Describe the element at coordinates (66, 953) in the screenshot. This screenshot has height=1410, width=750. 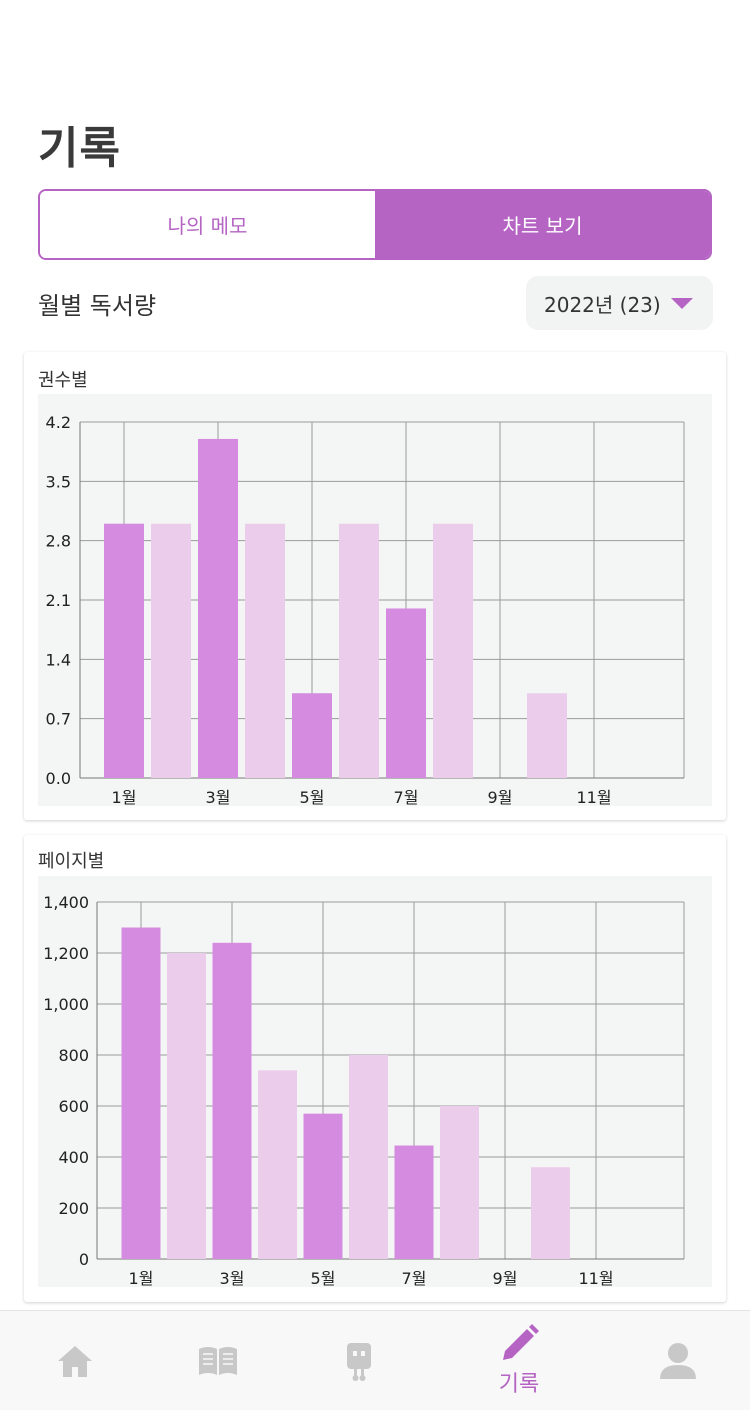
I see `y-tick-label: 1,200` at that location.